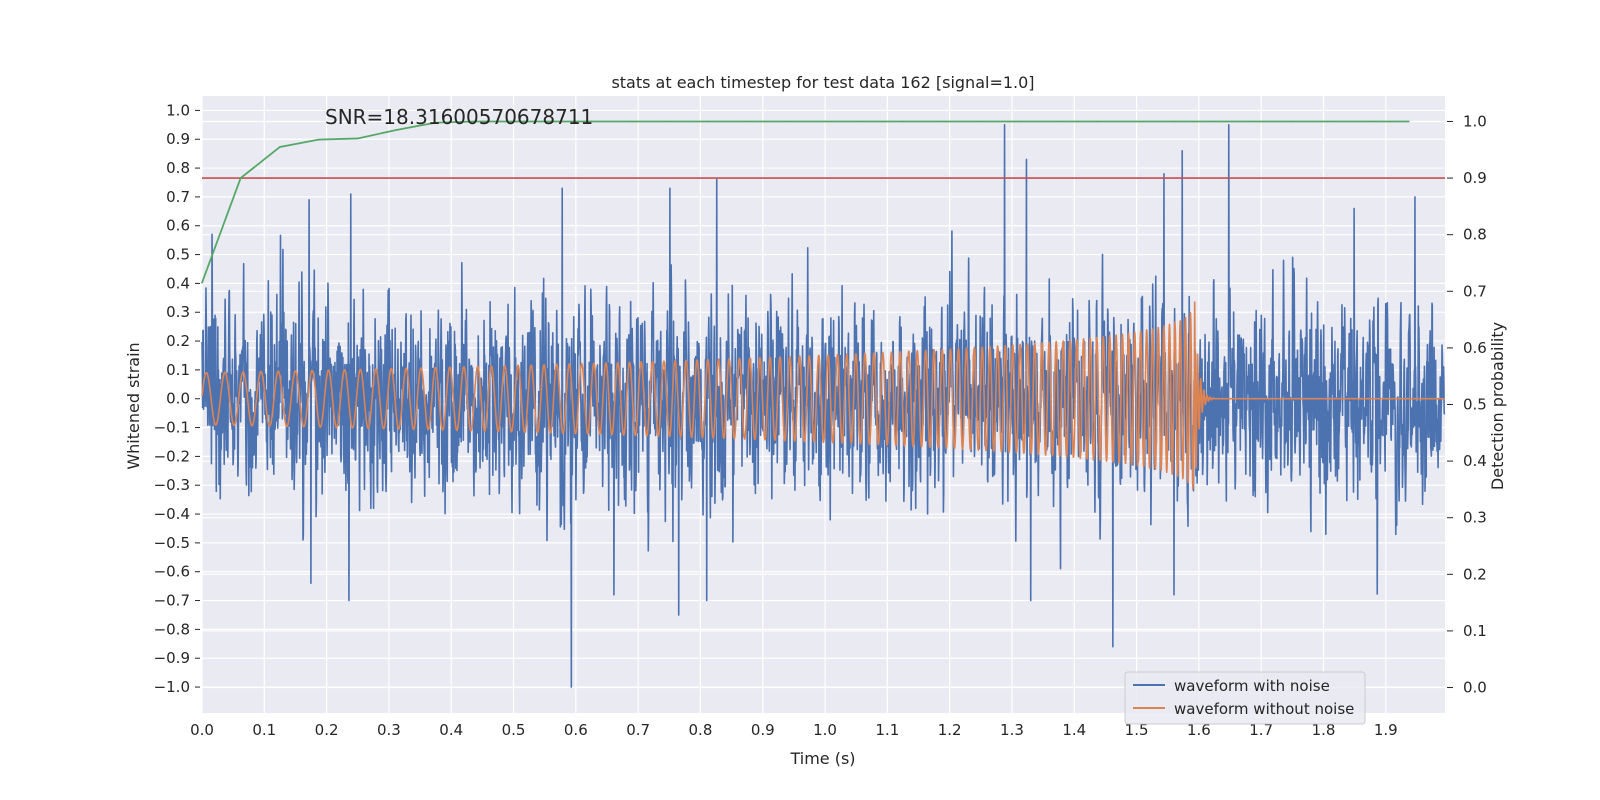 The image size is (1600, 800). I want to click on y-axis-label: Whitened strain, so click(133, 405).